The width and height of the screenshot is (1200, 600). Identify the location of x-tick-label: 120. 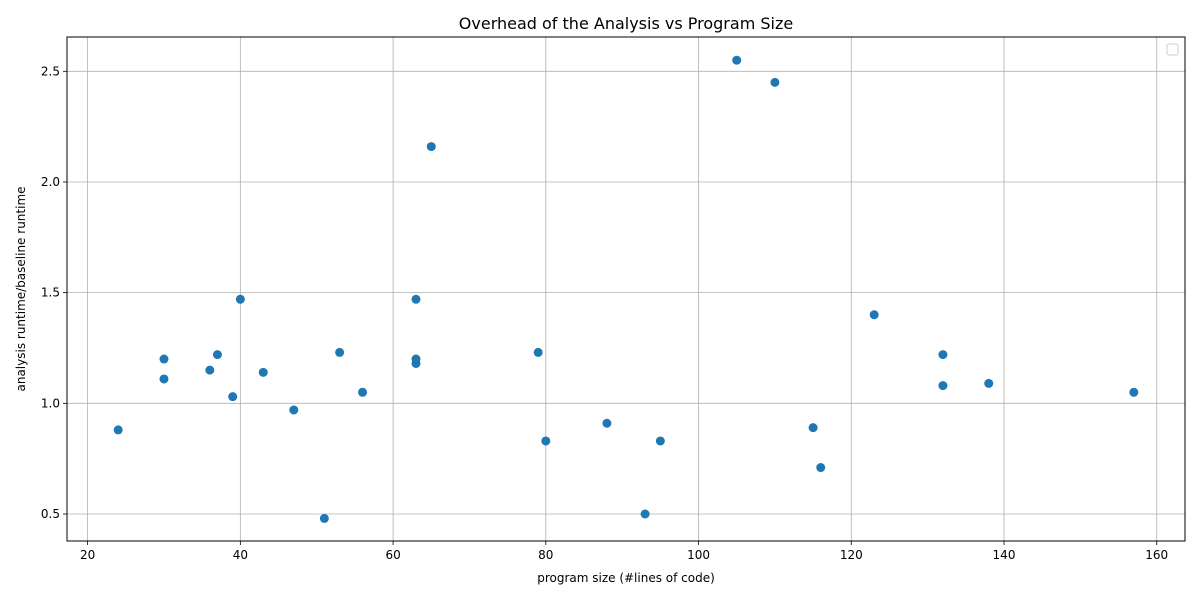
(851, 555).